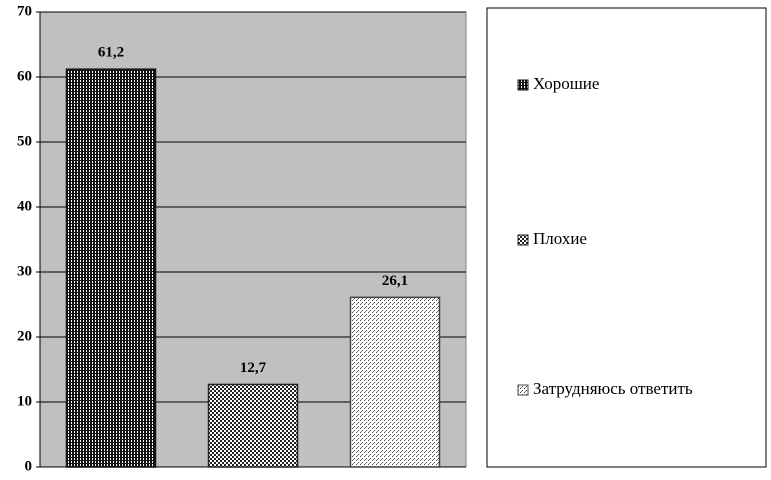 The height and width of the screenshot is (480, 771). I want to click on y-tick-label: 20, so click(24, 336).